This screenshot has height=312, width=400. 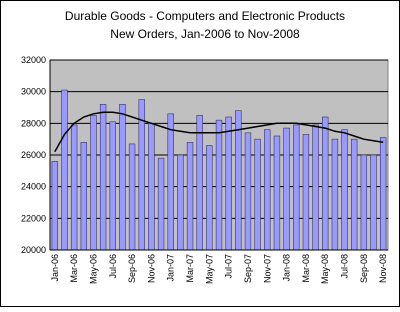 I want to click on y-tick-label: 30000, so click(x=33, y=92).